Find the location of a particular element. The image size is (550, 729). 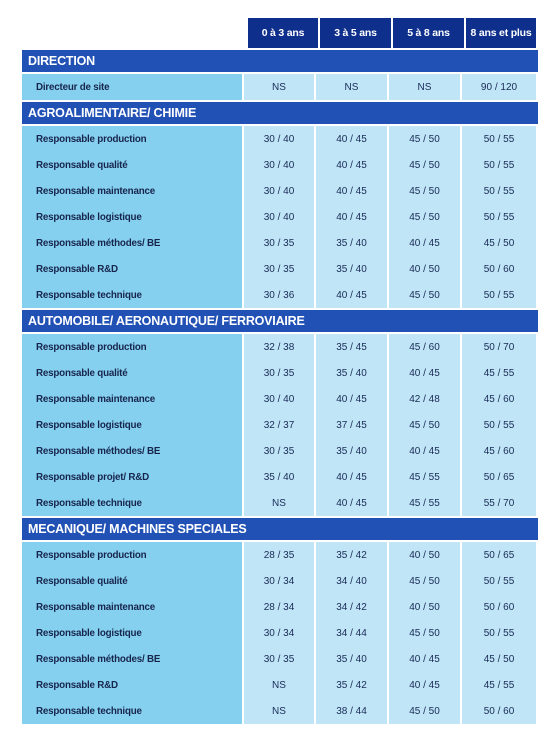

salary-cell: 38 / 44 is located at coordinates (352, 711).